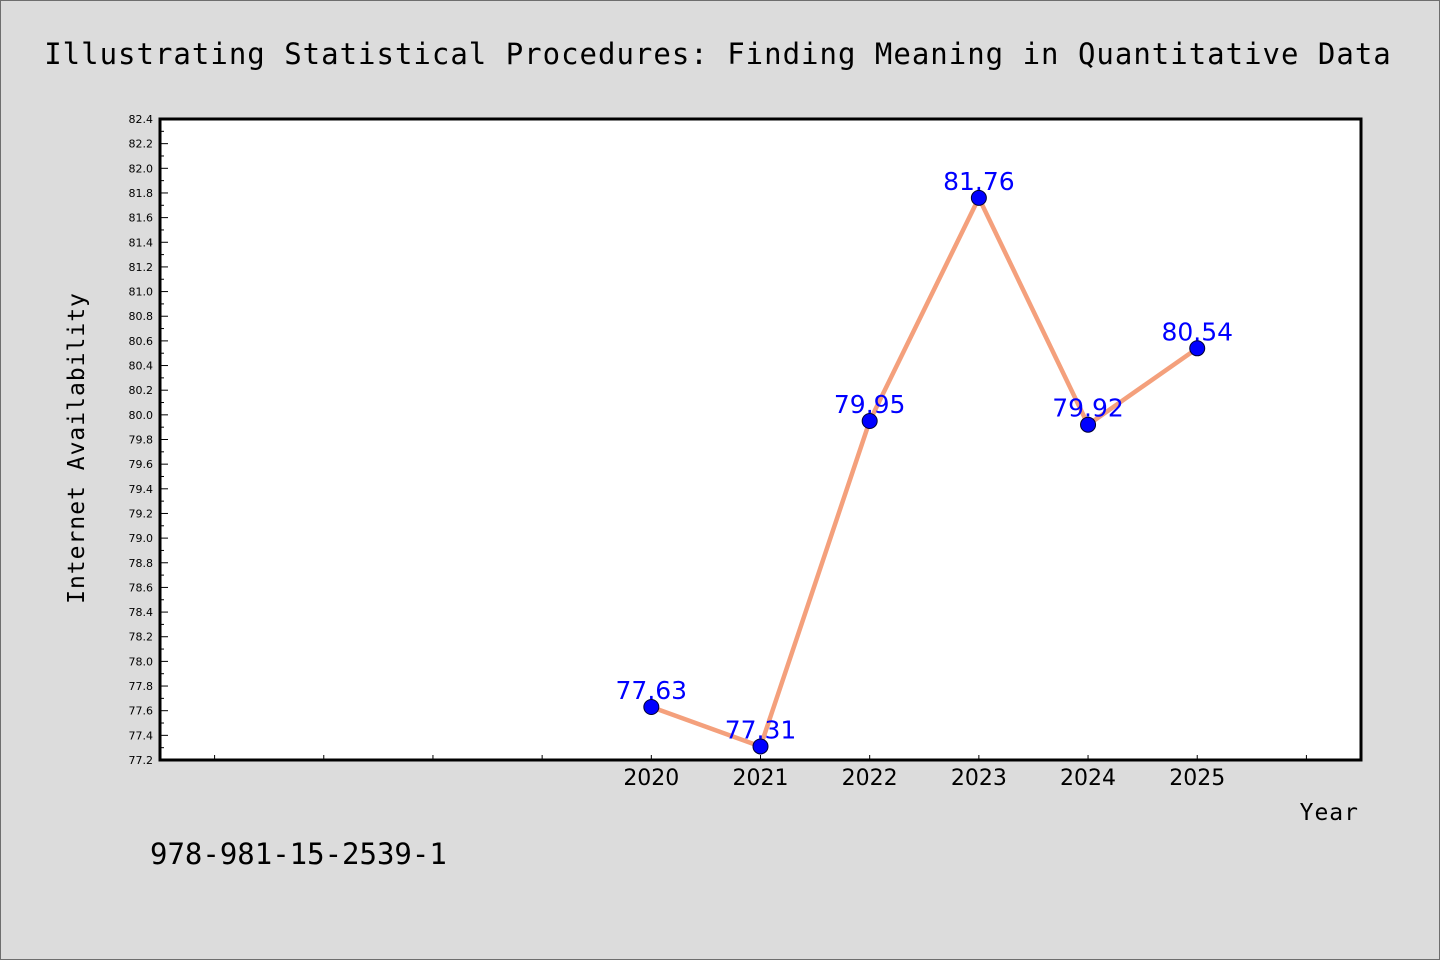 This screenshot has width=1440, height=960. What do you see at coordinates (141, 242) in the screenshot?
I see `y-tick-label: 81.4` at bounding box center [141, 242].